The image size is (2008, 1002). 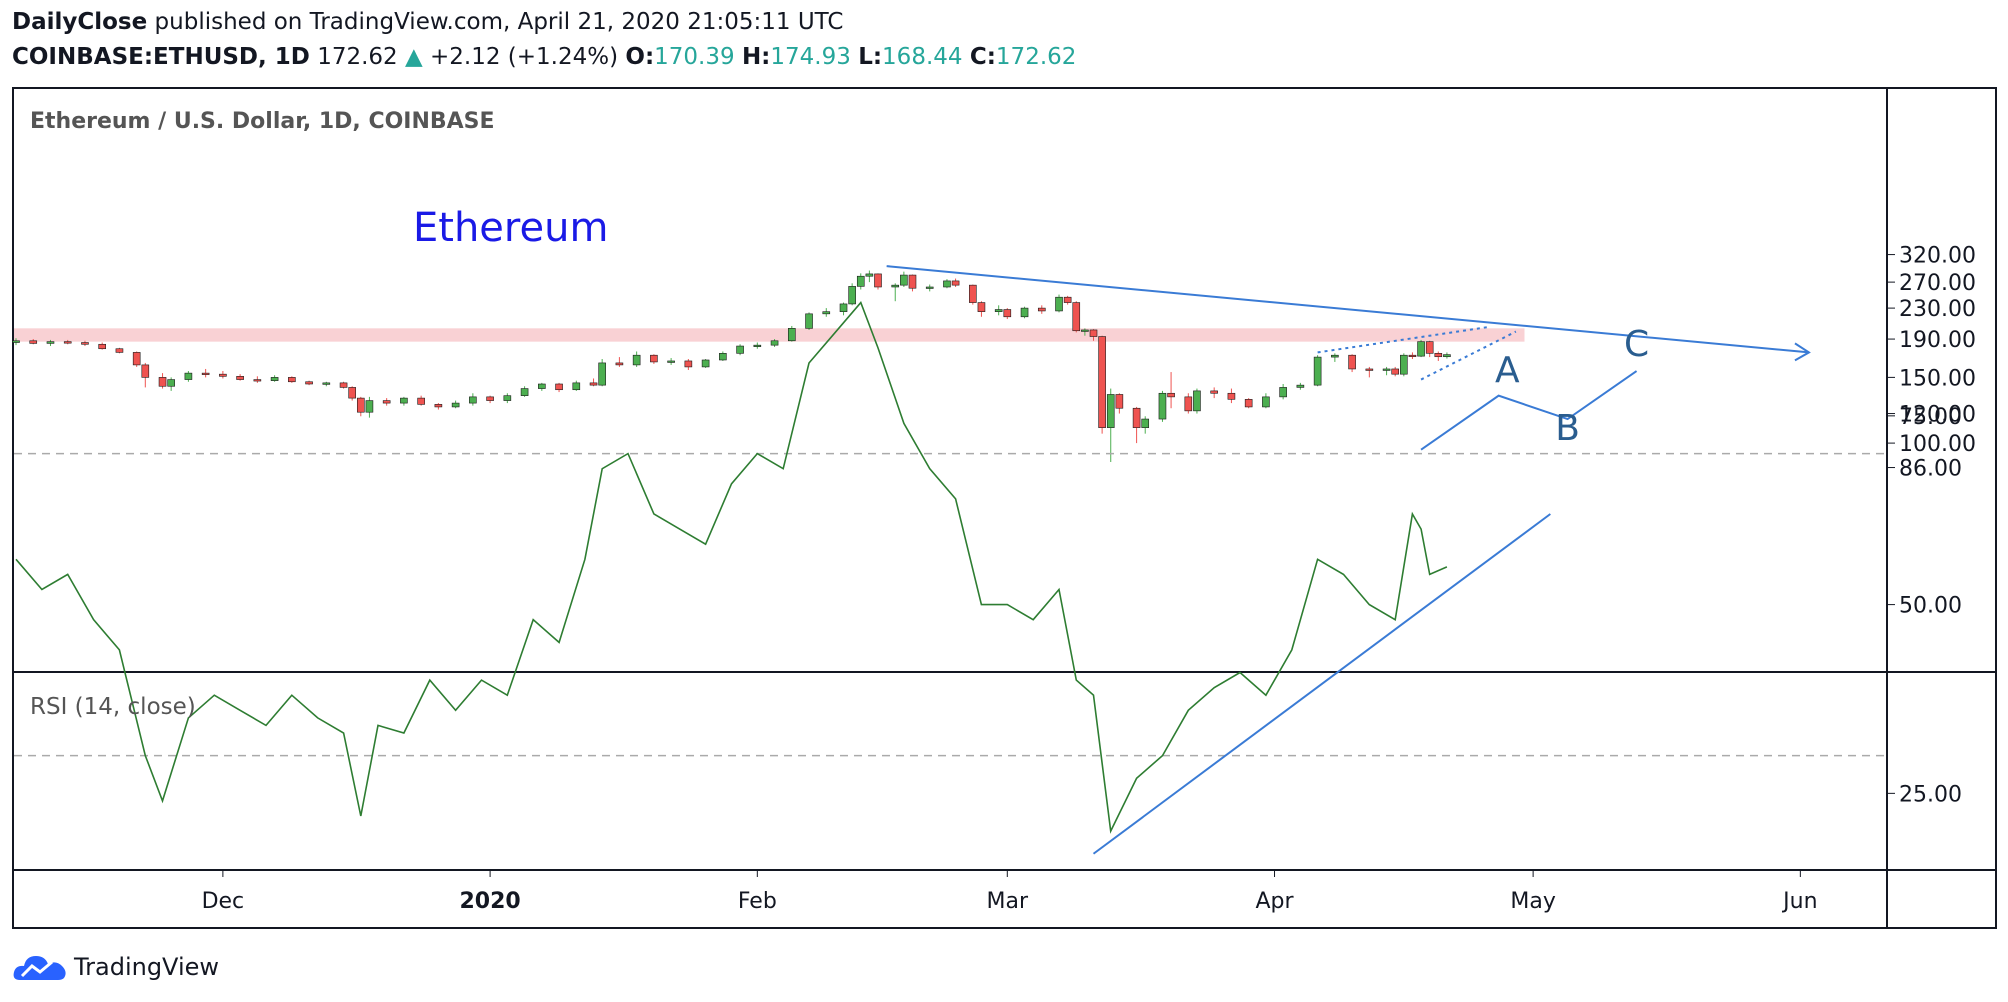 What do you see at coordinates (1924, 606) in the screenshot?
I see `rsi-axis: 75.00 50.00 25.00` at bounding box center [1924, 606].